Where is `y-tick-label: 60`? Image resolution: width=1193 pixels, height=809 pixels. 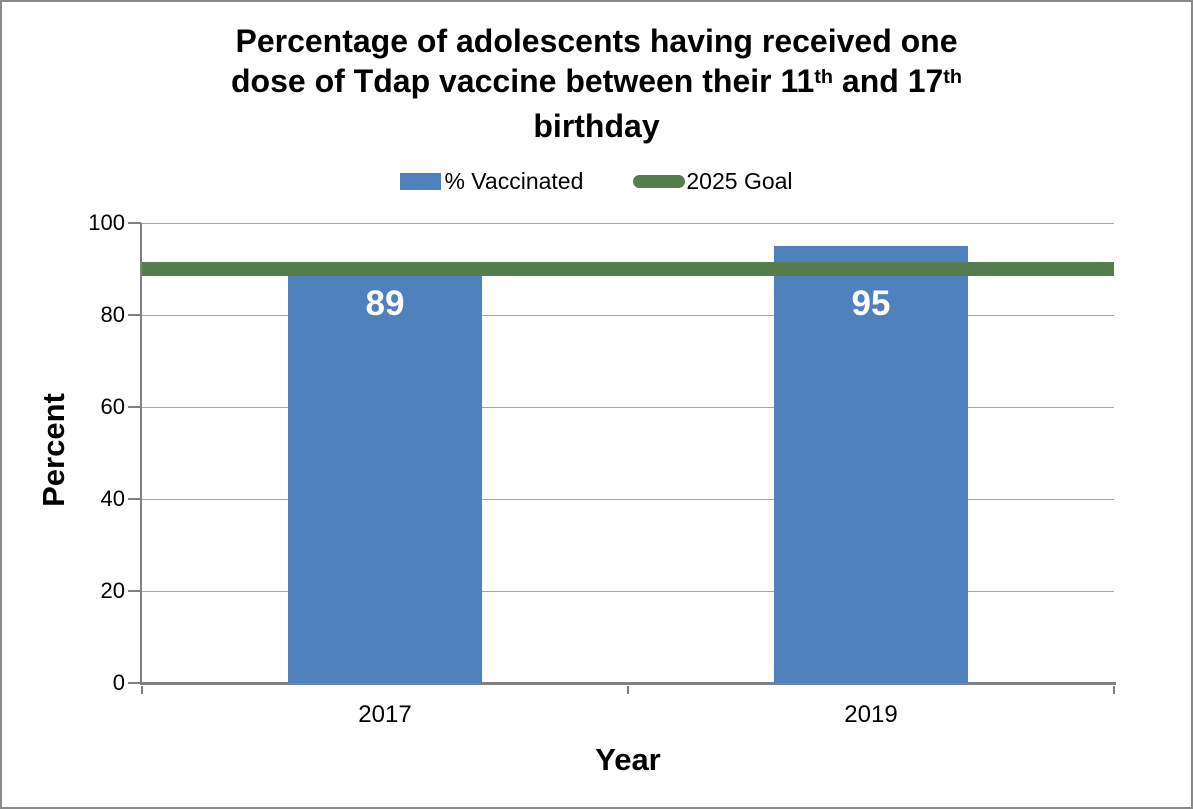 y-tick-label: 60 is located at coordinates (112, 406).